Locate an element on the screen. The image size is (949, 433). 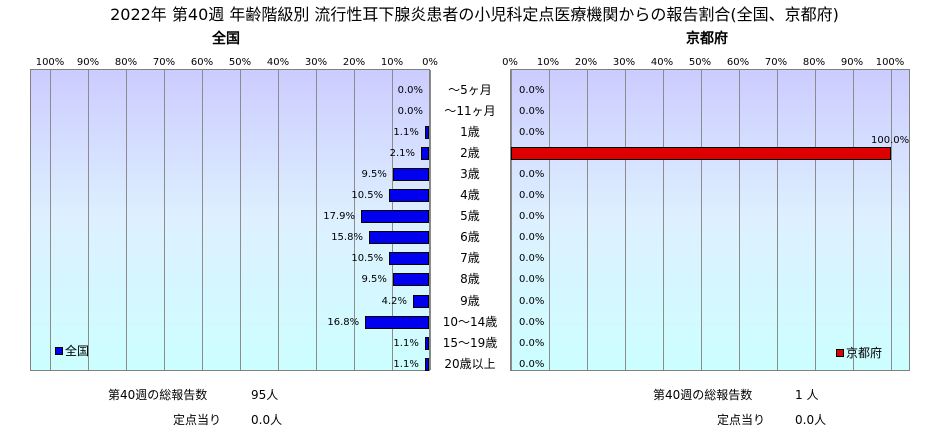
left-per-label: 定点当り is located at coordinates (197, 420).